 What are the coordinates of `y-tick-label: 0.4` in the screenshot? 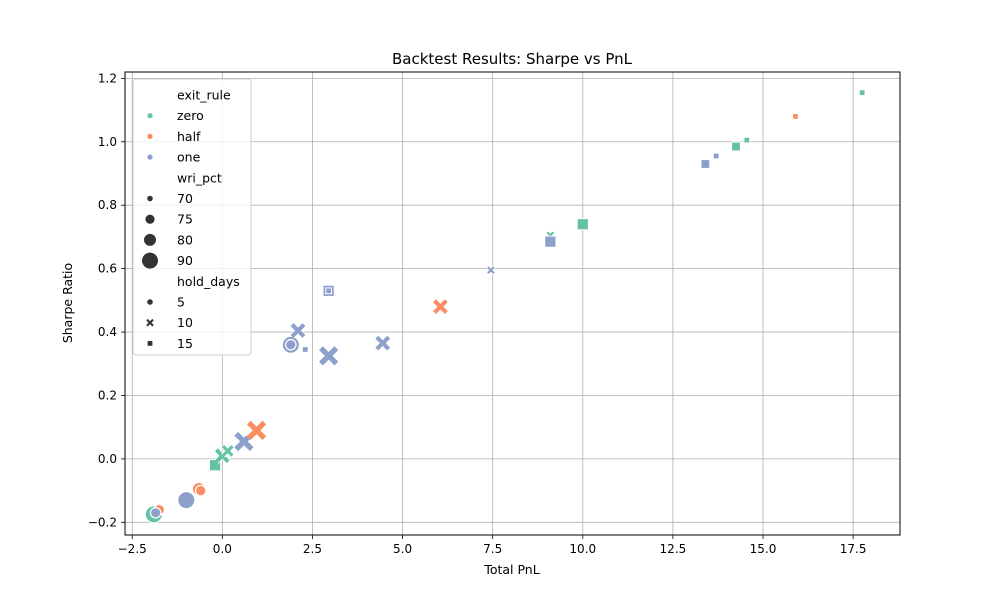 It's located at (107, 332).